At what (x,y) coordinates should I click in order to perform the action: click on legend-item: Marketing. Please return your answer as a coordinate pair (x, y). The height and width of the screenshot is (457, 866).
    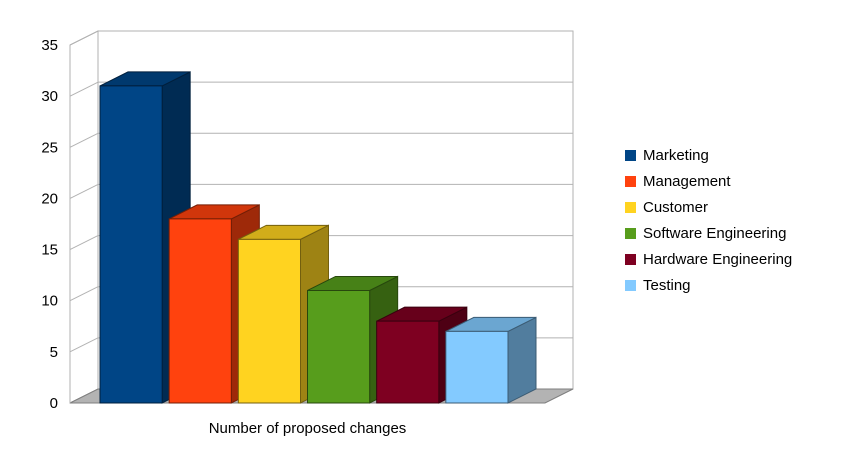
    Looking at the image, I should click on (708, 155).